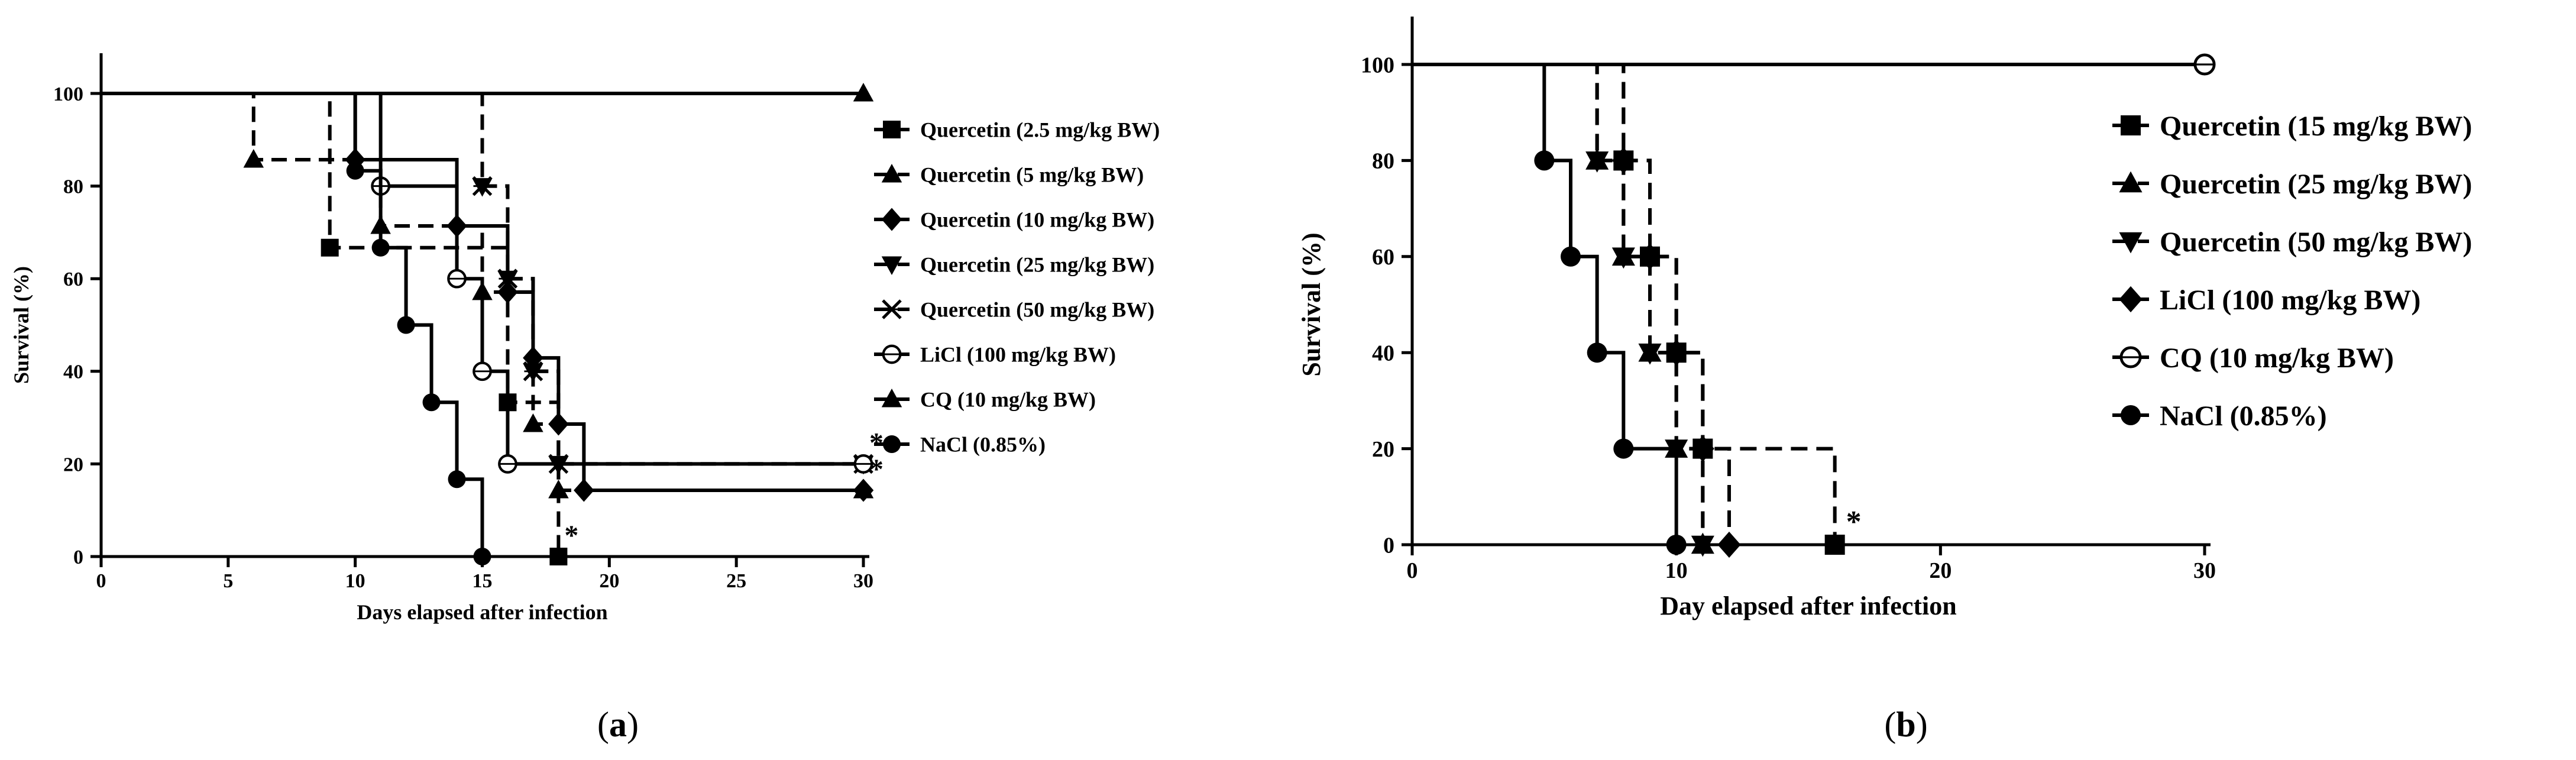 The image size is (2576, 760). What do you see at coordinates (1808, 605) in the screenshot?
I see `x-axis-title: Day elapsed after infection` at bounding box center [1808, 605].